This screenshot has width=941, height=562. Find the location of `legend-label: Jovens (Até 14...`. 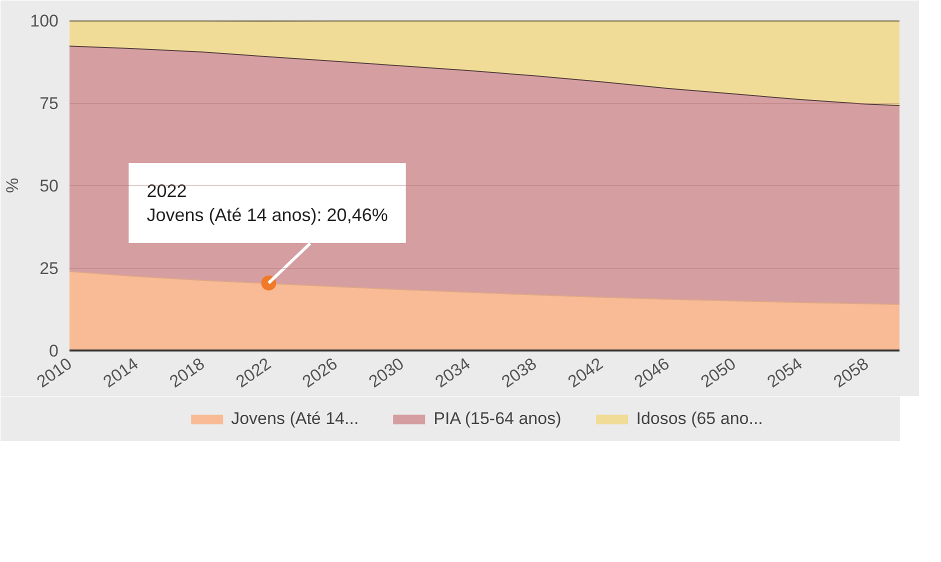

legend-label: Jovens (Até 14... is located at coordinates (295, 418).